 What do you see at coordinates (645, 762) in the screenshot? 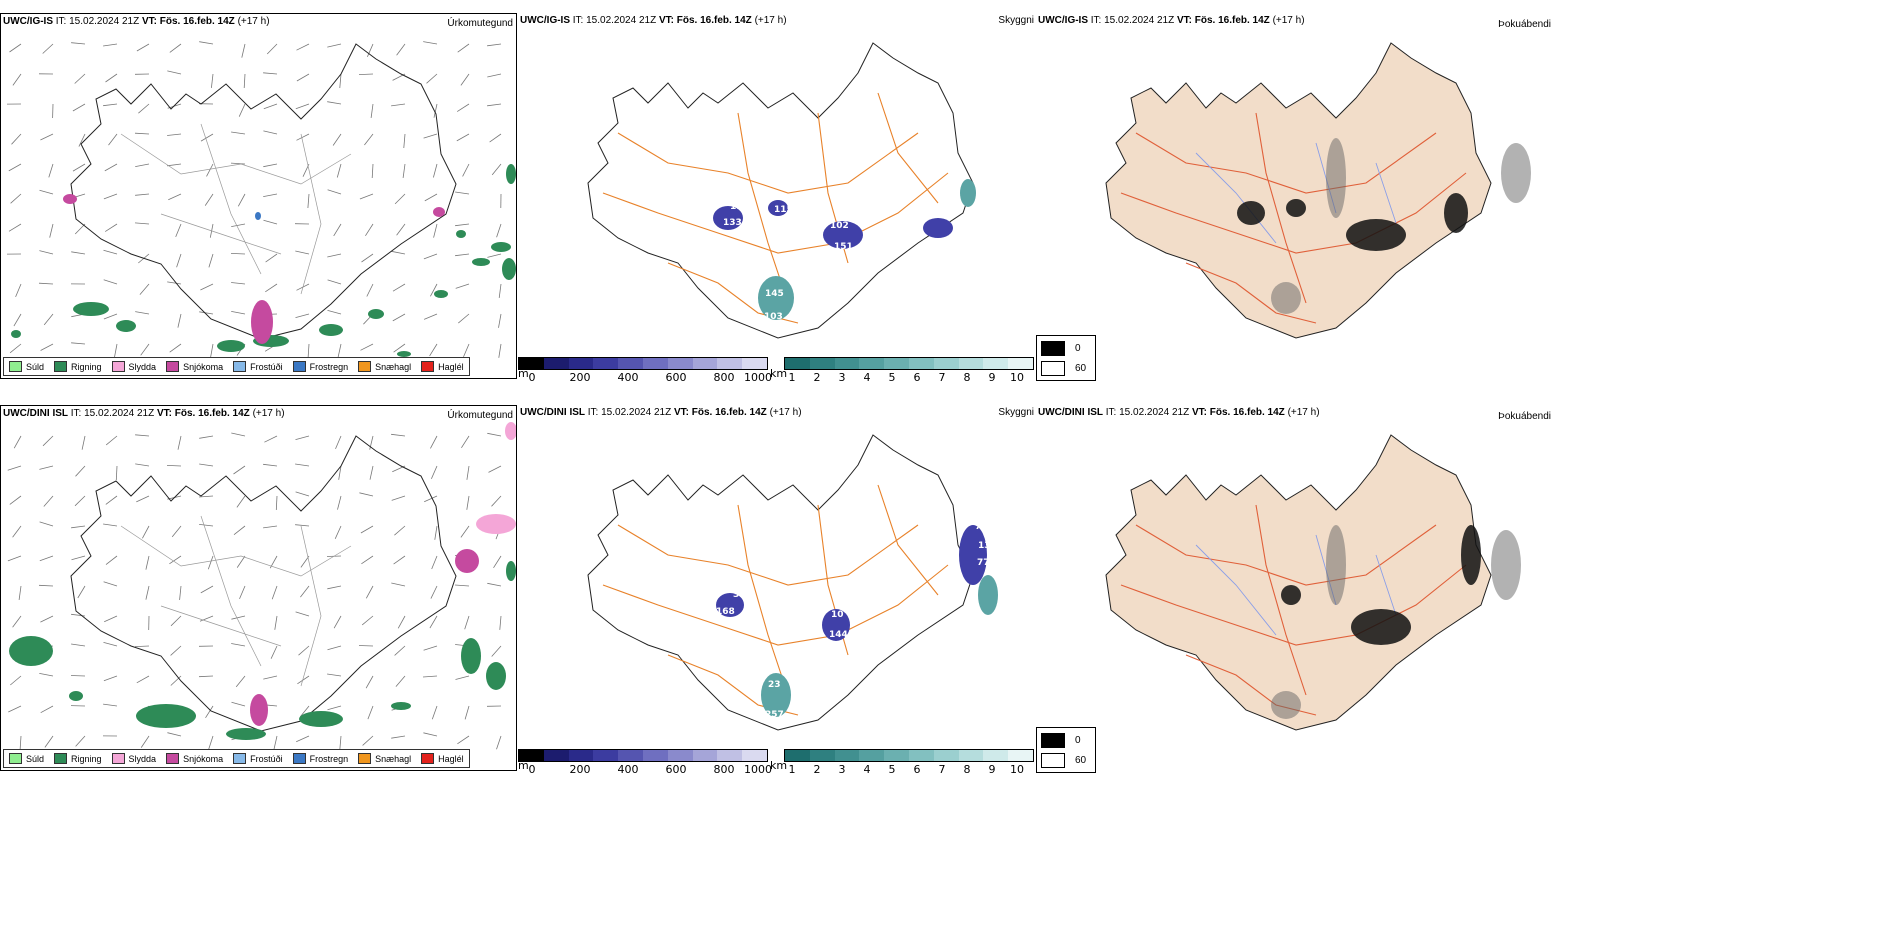
I see `cloud-base-colorbar-bottom: 0 200 400 600 800 1000` at bounding box center [645, 762].